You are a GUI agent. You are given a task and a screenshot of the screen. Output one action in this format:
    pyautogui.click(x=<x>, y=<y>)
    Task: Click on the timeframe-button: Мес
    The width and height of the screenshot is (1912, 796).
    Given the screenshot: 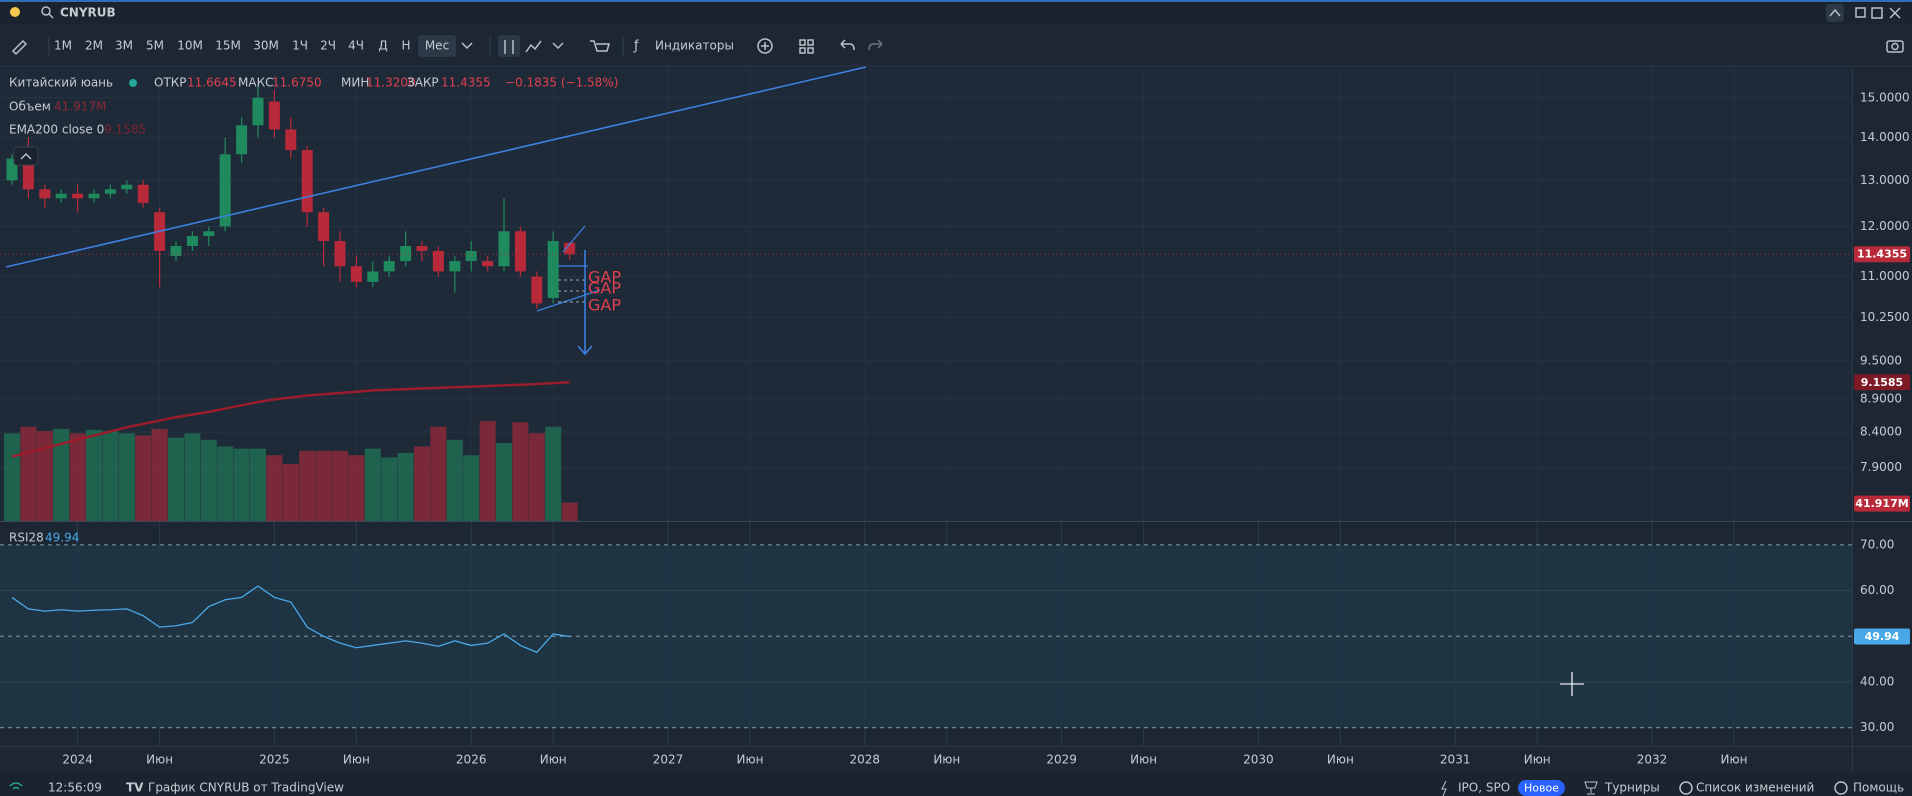 What is the action you would take?
    pyautogui.click(x=437, y=46)
    